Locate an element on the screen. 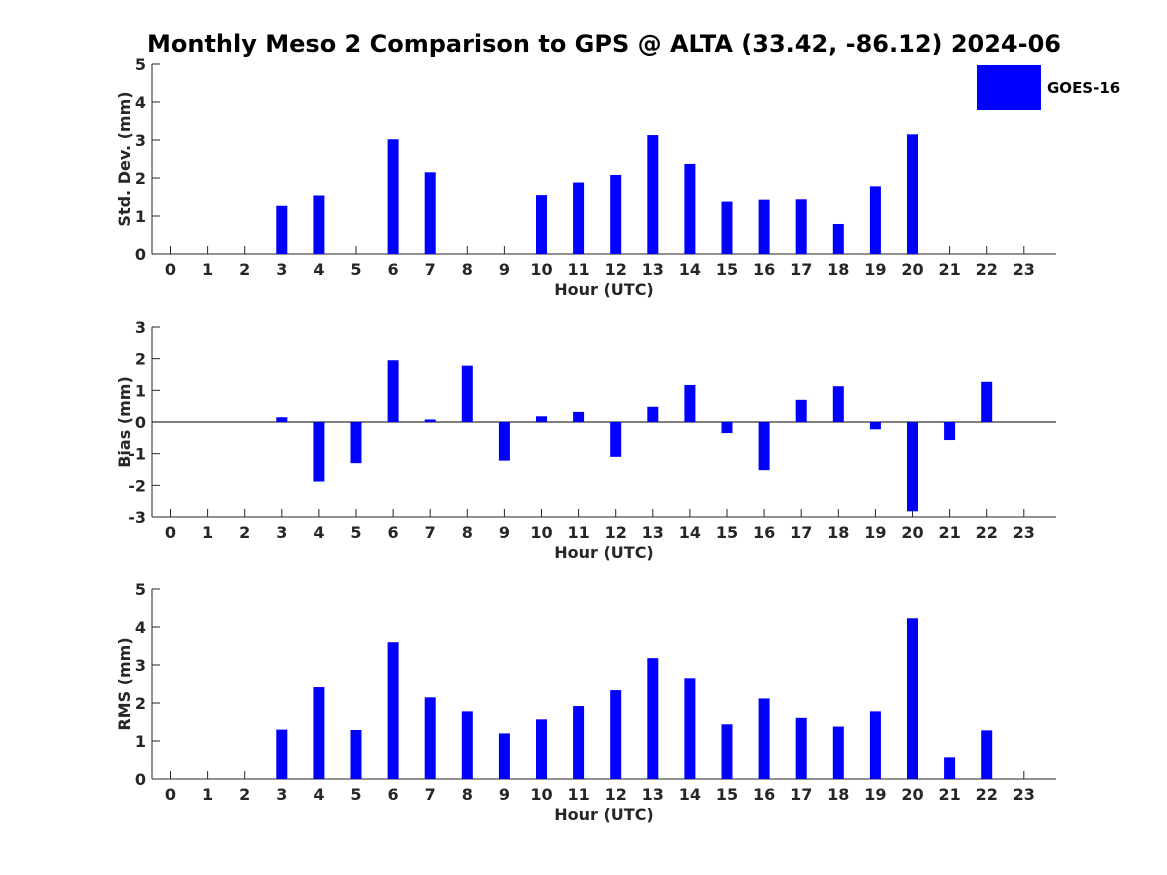 The height and width of the screenshot is (875, 1167). y-tick-label: 4 is located at coordinates (140, 102).